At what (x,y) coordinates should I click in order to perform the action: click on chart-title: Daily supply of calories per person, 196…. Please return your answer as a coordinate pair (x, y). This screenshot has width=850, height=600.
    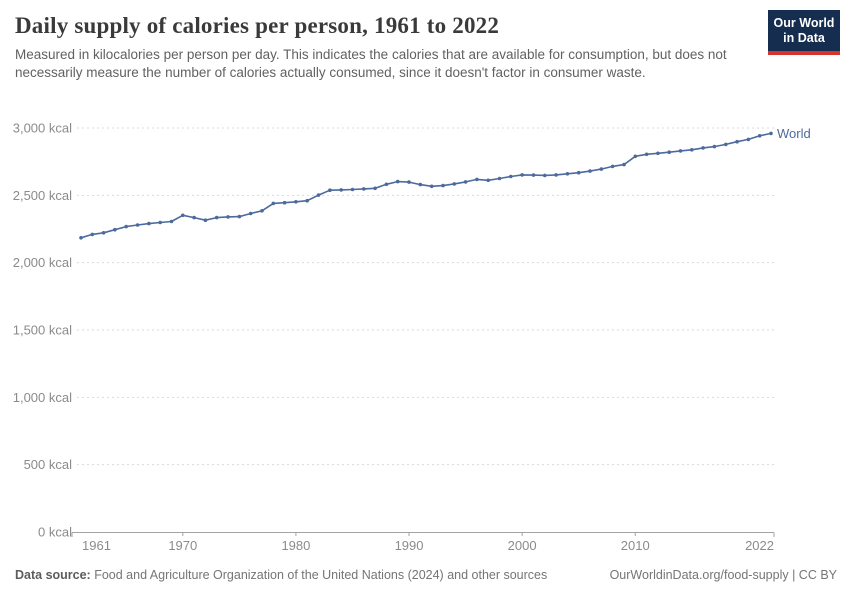
    Looking at the image, I should click on (257, 25).